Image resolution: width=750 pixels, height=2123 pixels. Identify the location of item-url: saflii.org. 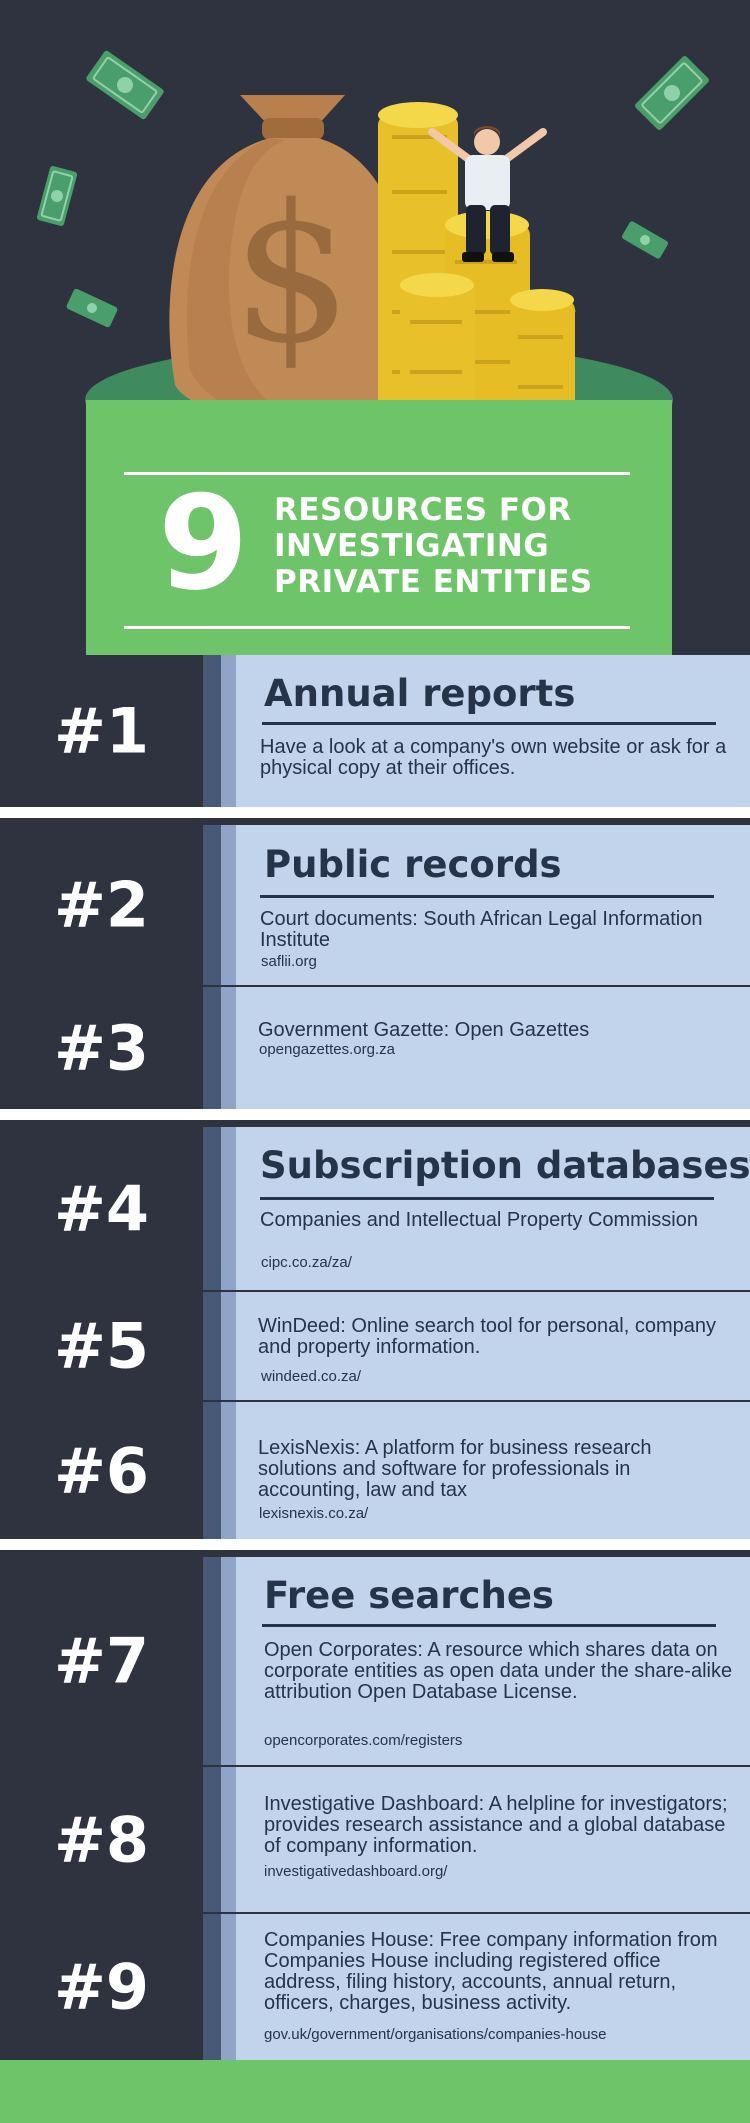
(289, 961).